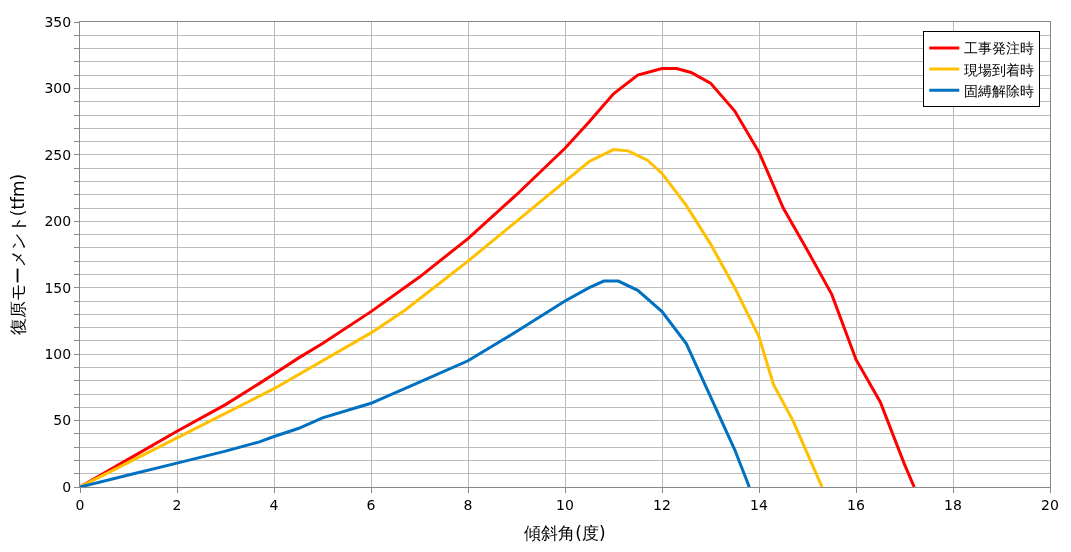 The height and width of the screenshot is (552, 1071). What do you see at coordinates (67, 486) in the screenshot?
I see `y-tick-label: 0` at bounding box center [67, 486].